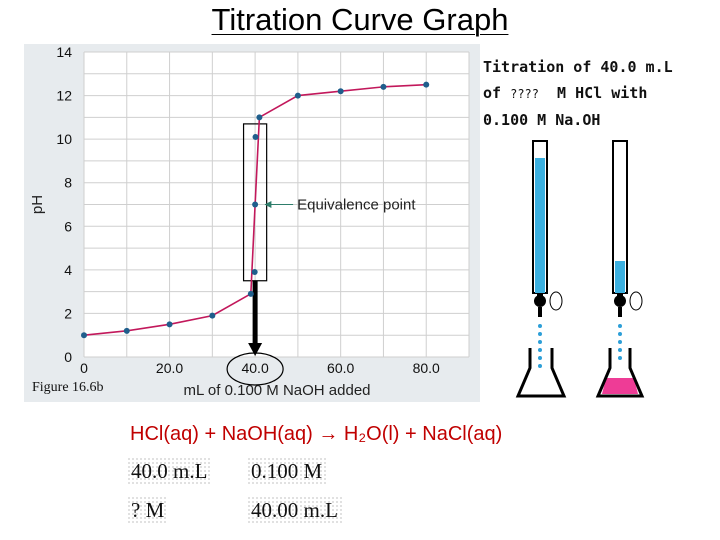 The width and height of the screenshot is (720, 540). What do you see at coordinates (565, 93) in the screenshot?
I see `description-line-2: of ???? M HCl with` at bounding box center [565, 93].